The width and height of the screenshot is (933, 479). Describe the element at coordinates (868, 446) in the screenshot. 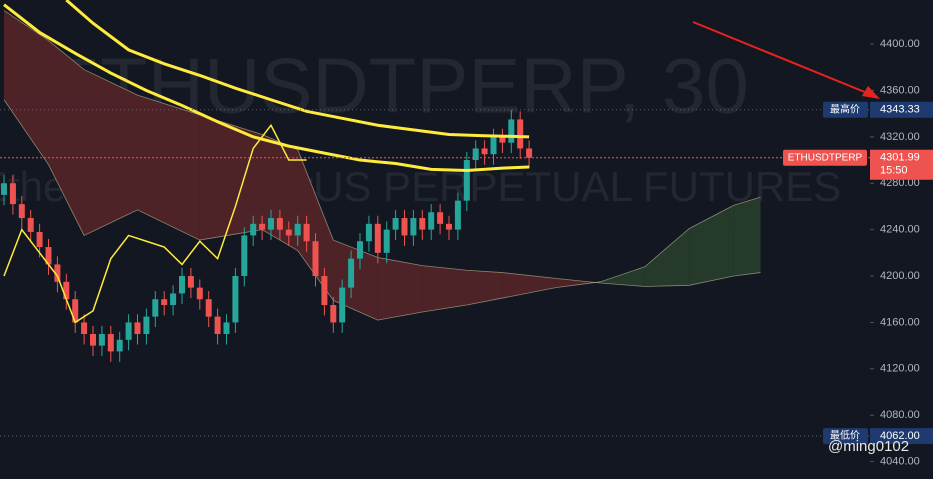

I see `credit: @ming0102` at that location.